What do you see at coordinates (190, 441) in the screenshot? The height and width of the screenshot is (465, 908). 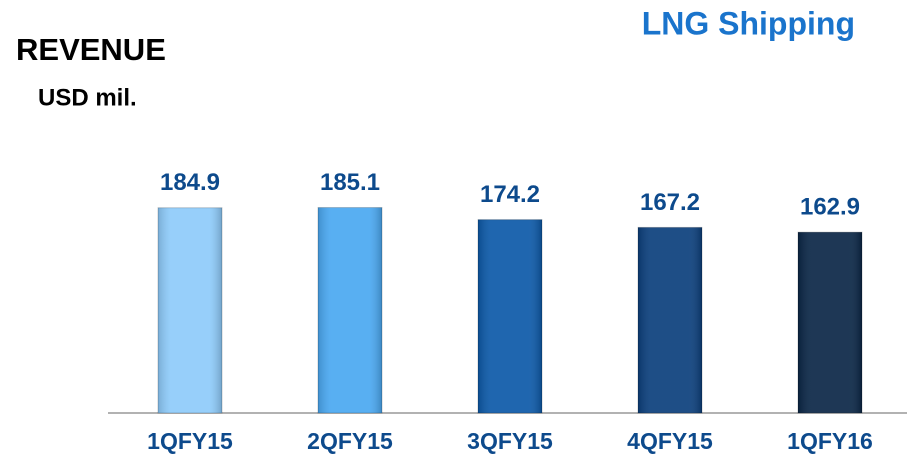 I see `x-tick-label: 1QFY15` at bounding box center [190, 441].